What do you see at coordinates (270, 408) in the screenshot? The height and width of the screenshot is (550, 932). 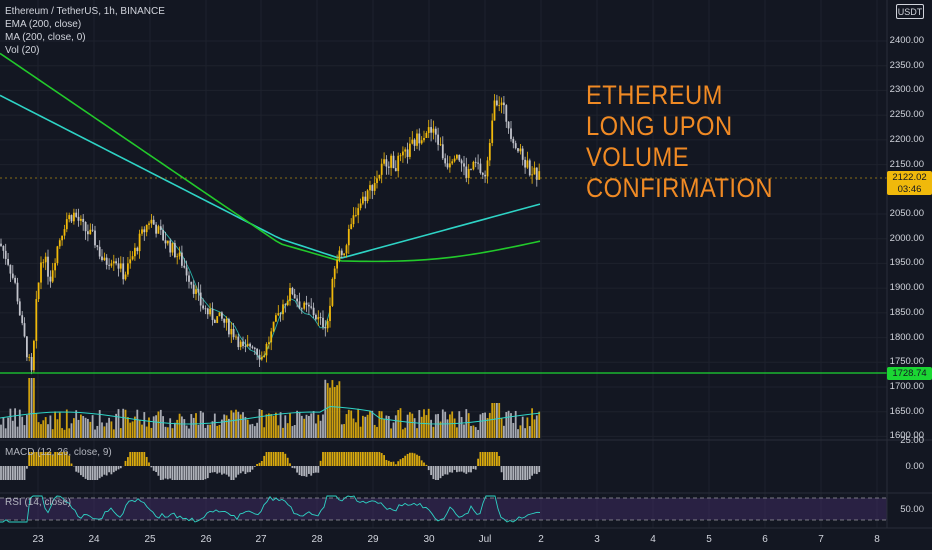 I see `volume-bars` at bounding box center [270, 408].